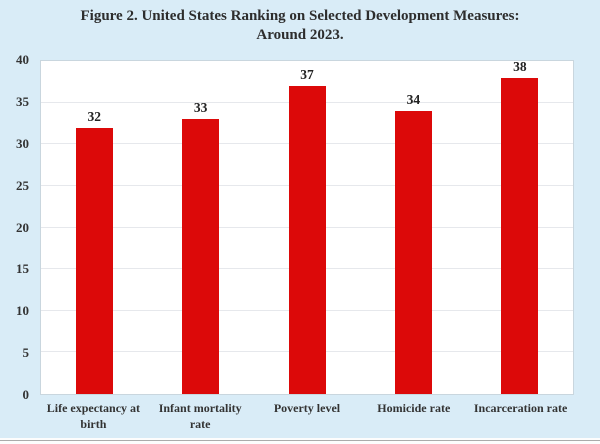  I want to click on bar-slot: 33, so click(200, 227).